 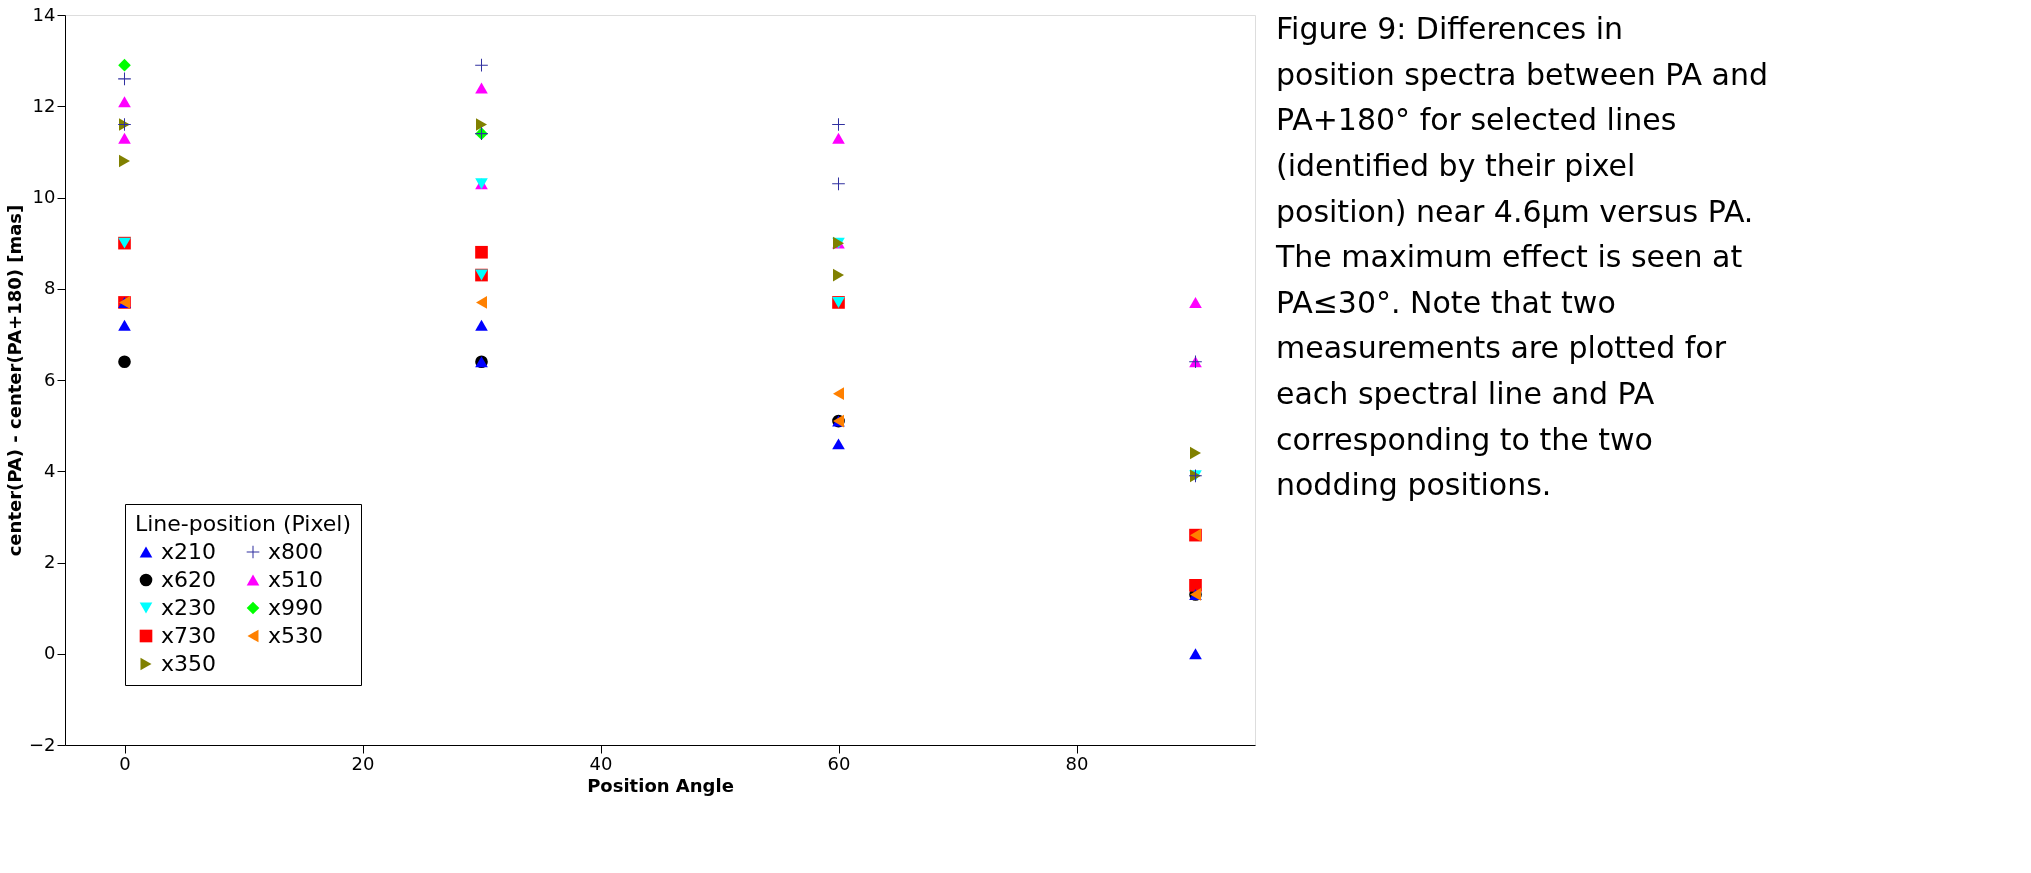 I want to click on legend-label: x530, so click(x=296, y=635).